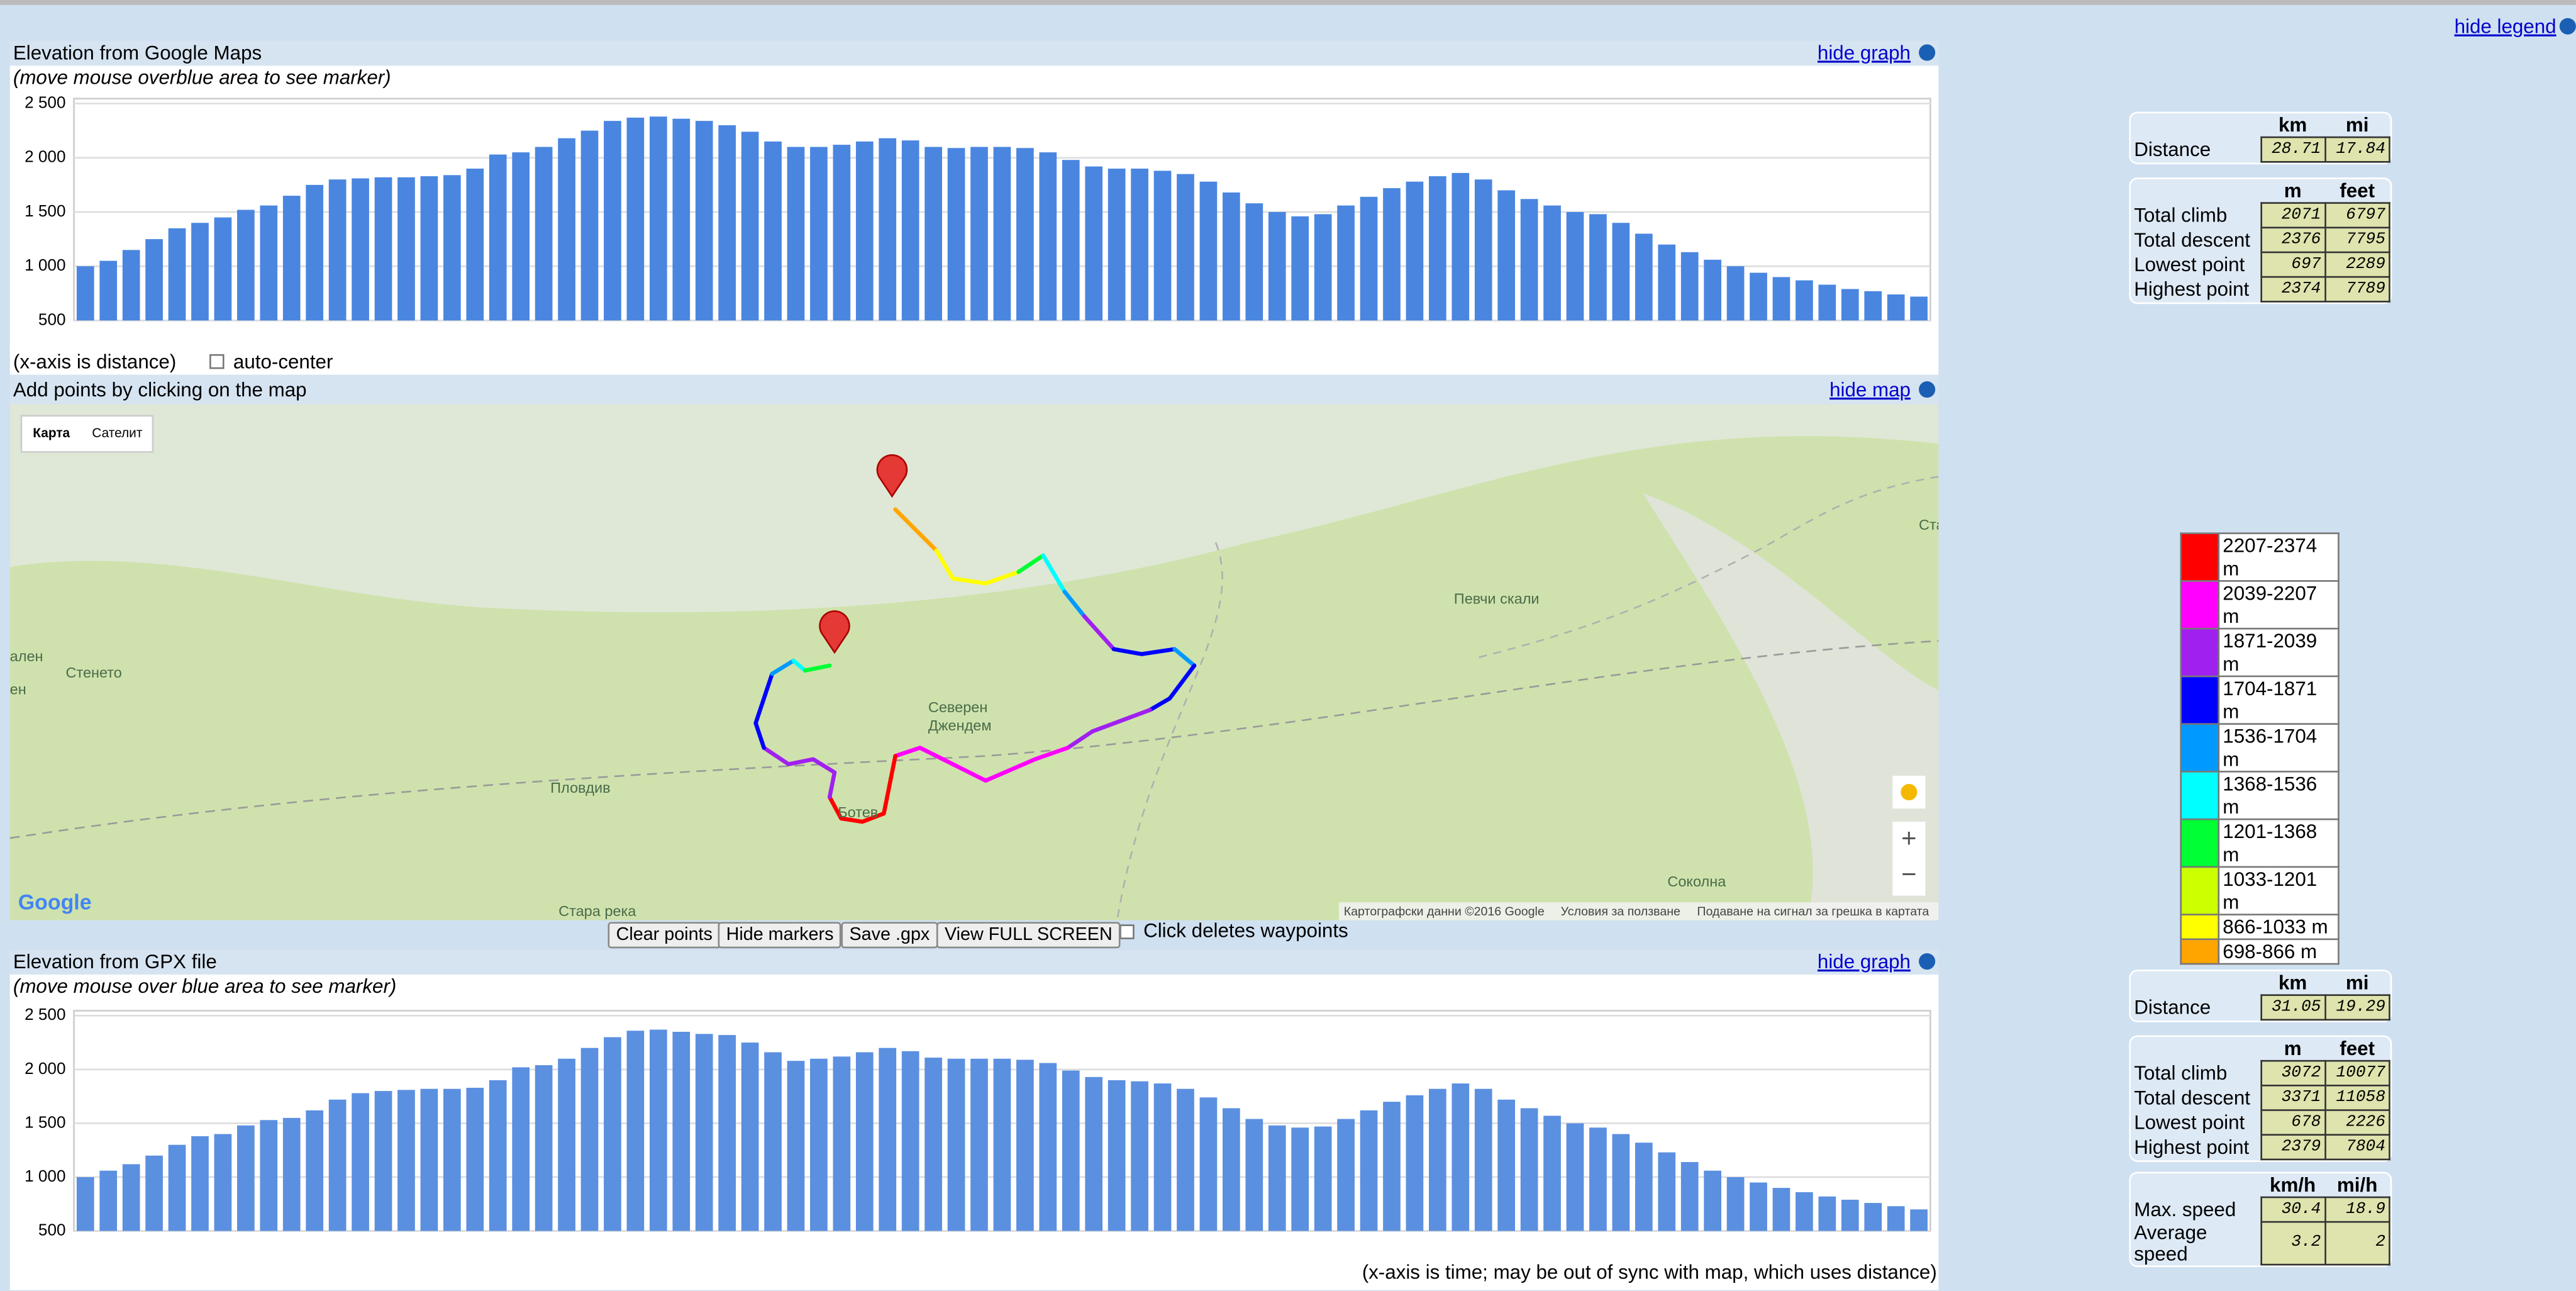 This screenshot has width=2576, height=1291. I want to click on stats-row: Distance 31.05 19.29, so click(2260, 1007).